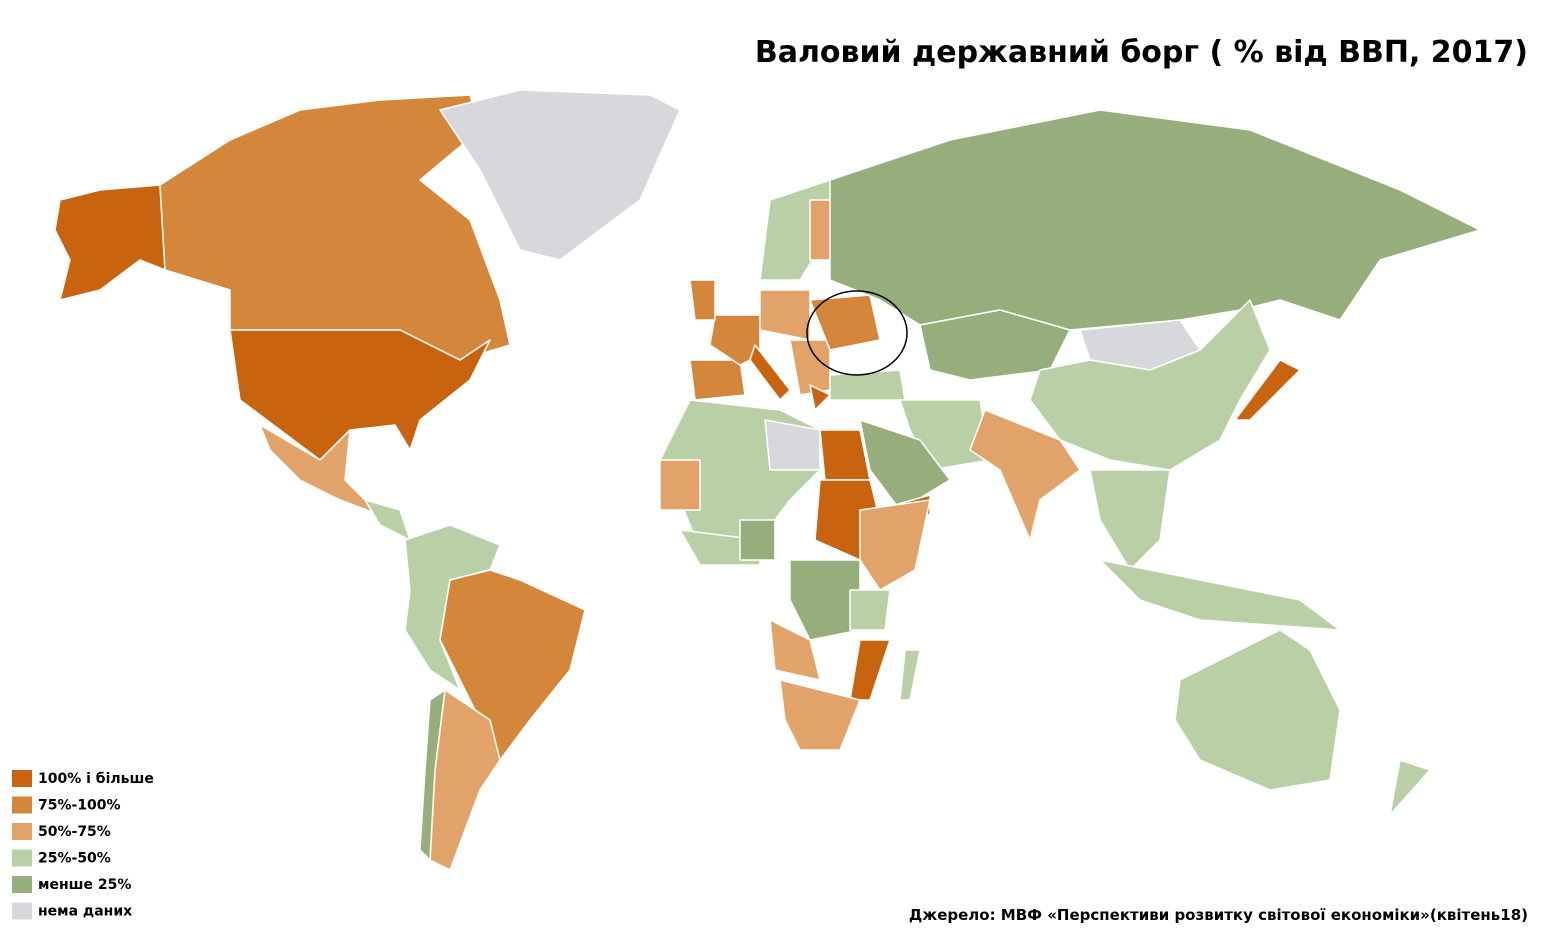 The width and height of the screenshot is (1557, 934). I want to click on highlight-circle, so click(857, 333).